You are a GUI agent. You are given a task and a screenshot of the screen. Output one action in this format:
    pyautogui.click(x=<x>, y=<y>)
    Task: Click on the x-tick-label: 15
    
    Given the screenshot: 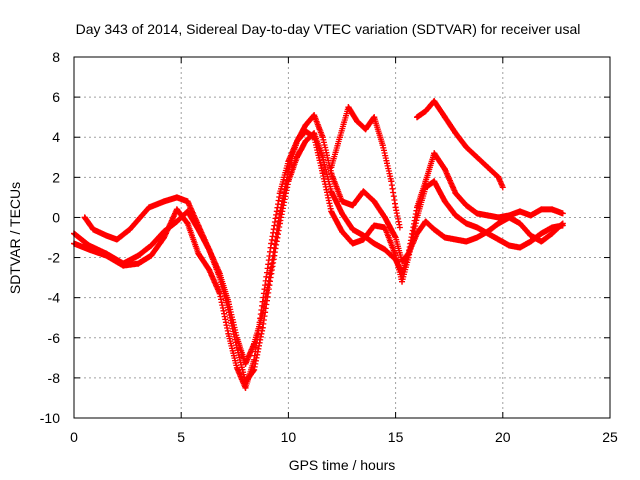 What is the action you would take?
    pyautogui.click(x=396, y=437)
    